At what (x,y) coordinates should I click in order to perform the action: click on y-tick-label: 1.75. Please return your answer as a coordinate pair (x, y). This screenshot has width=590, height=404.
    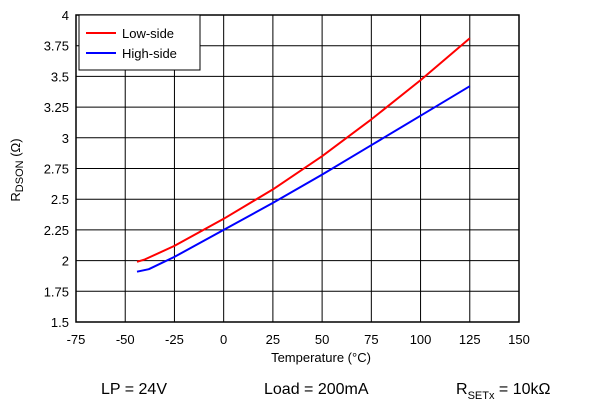
    Looking at the image, I should click on (56, 291).